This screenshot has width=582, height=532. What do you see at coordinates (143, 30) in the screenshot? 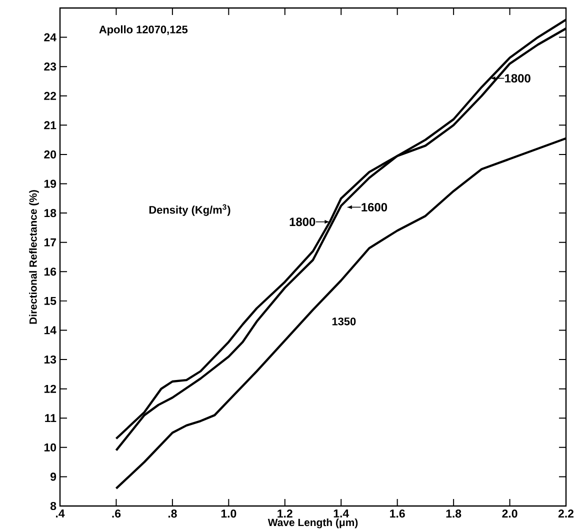
I see `annotation: Apollo 12070,125` at bounding box center [143, 30].